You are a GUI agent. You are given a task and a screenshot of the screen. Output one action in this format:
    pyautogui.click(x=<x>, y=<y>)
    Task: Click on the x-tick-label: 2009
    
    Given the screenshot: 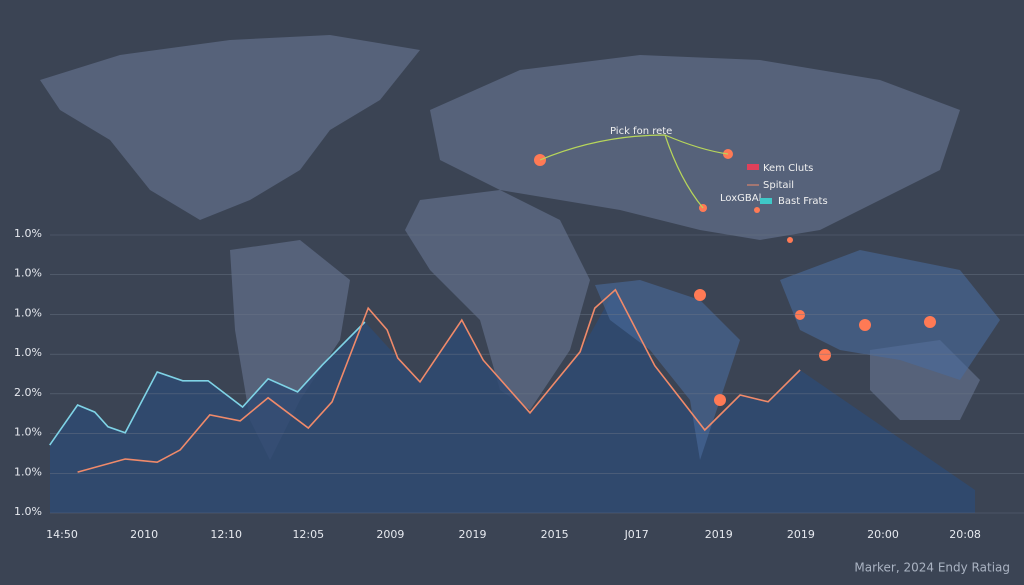 What is the action you would take?
    pyautogui.click(x=390, y=534)
    